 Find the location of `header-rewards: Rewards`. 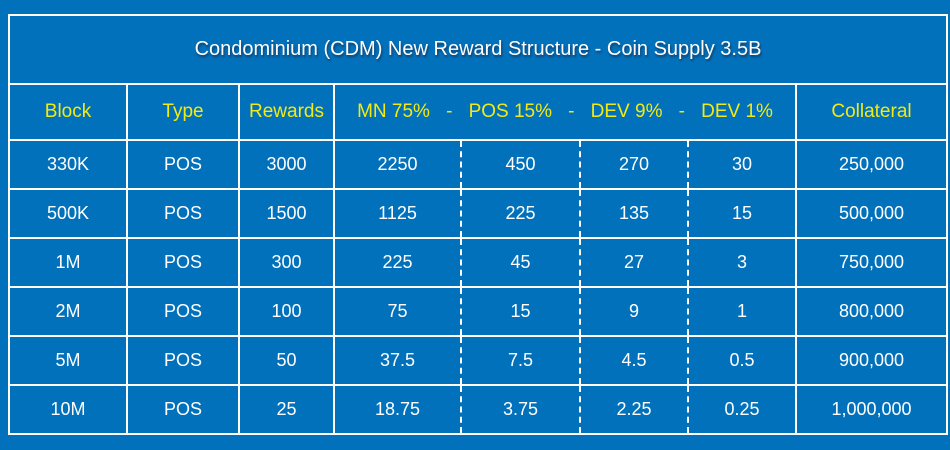

header-rewards: Rewards is located at coordinates (286, 112).